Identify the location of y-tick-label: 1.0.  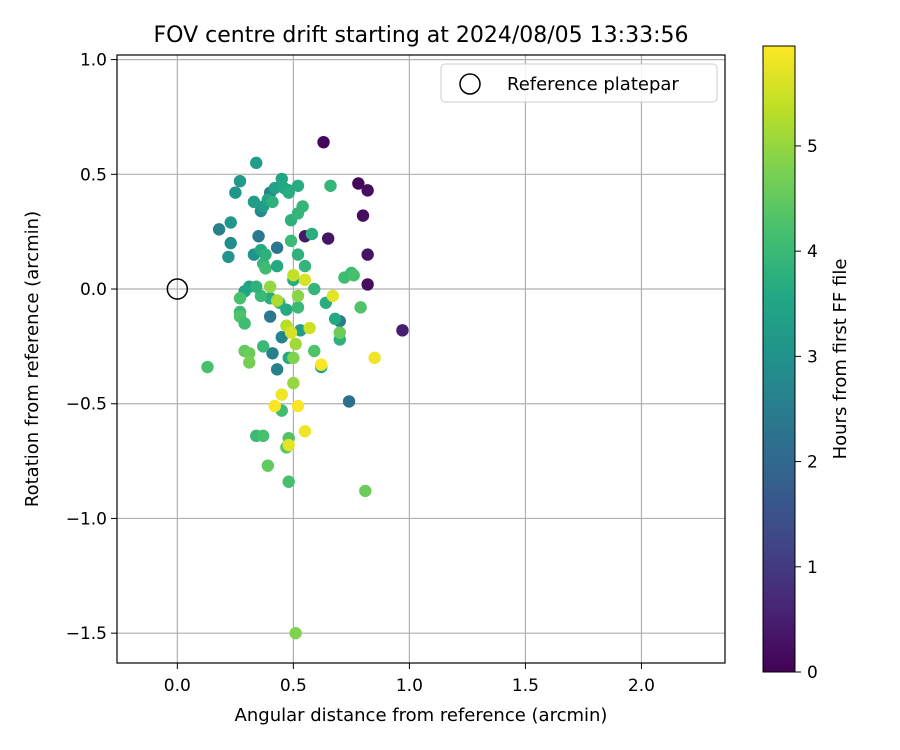
(93, 61).